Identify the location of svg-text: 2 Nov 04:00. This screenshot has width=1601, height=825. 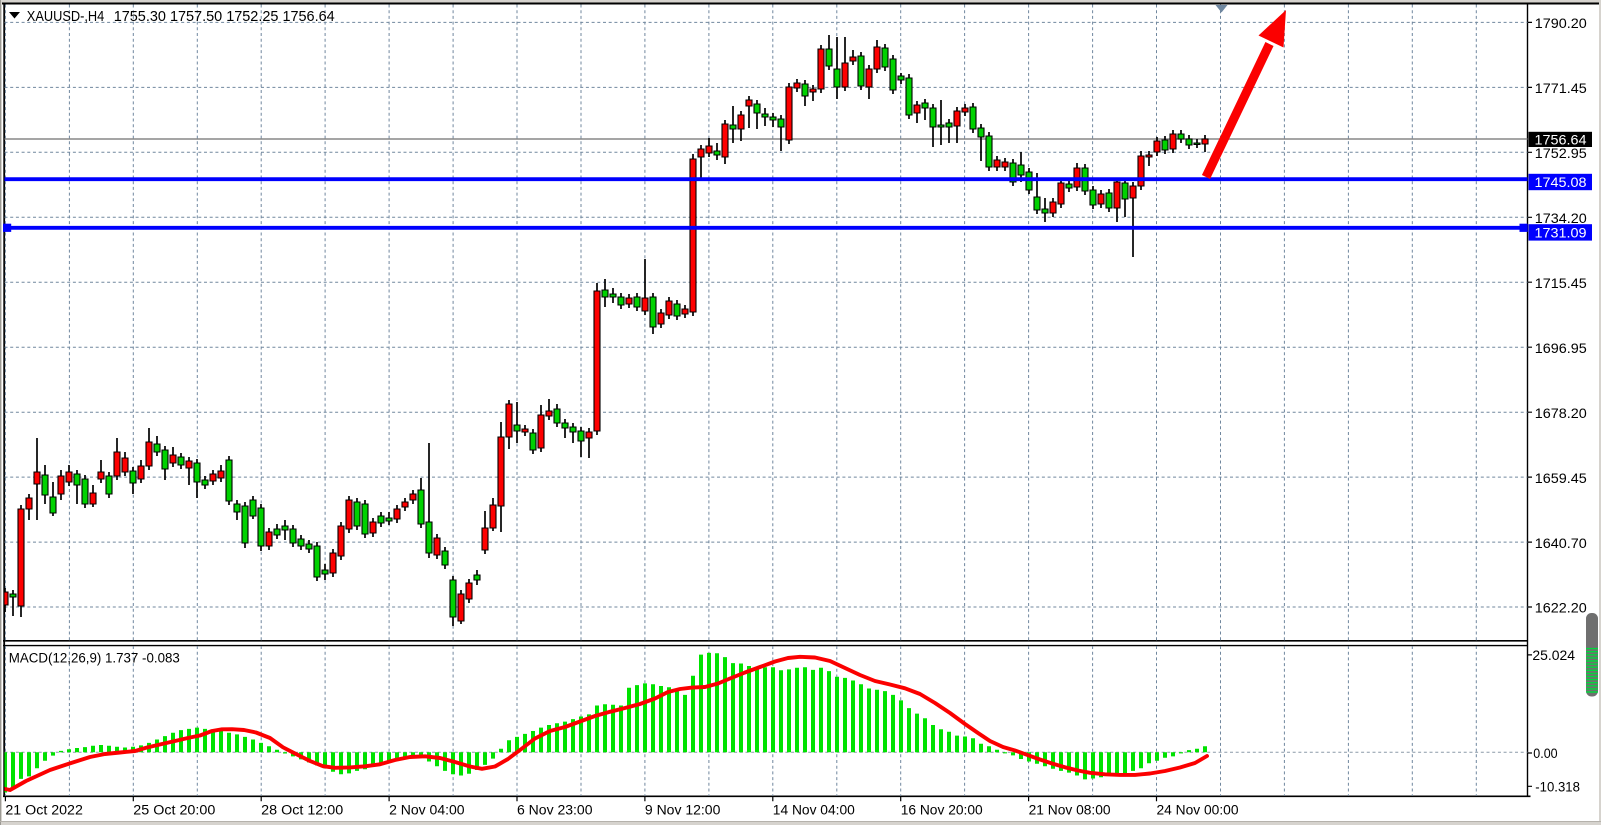
(427, 811).